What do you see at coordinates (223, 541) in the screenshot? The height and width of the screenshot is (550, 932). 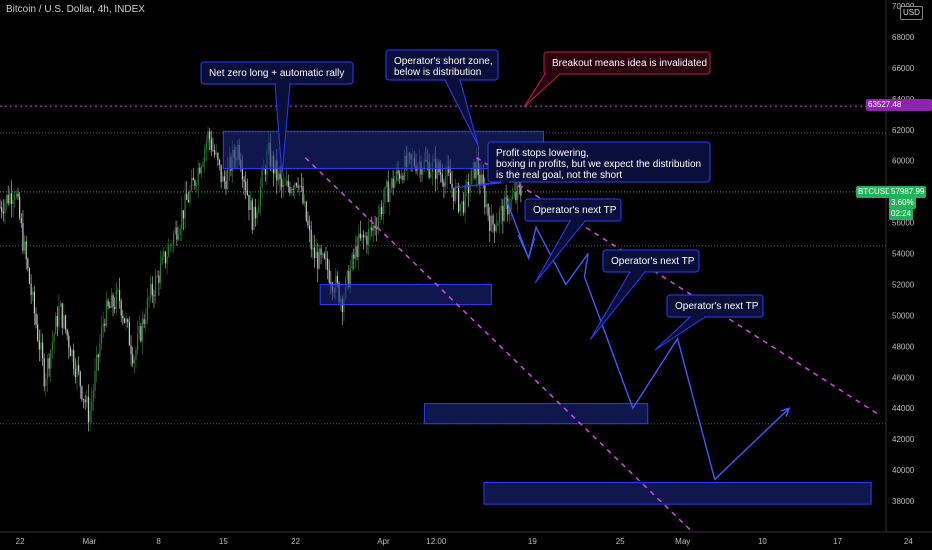 I see `x-tick-label: 15` at bounding box center [223, 541].